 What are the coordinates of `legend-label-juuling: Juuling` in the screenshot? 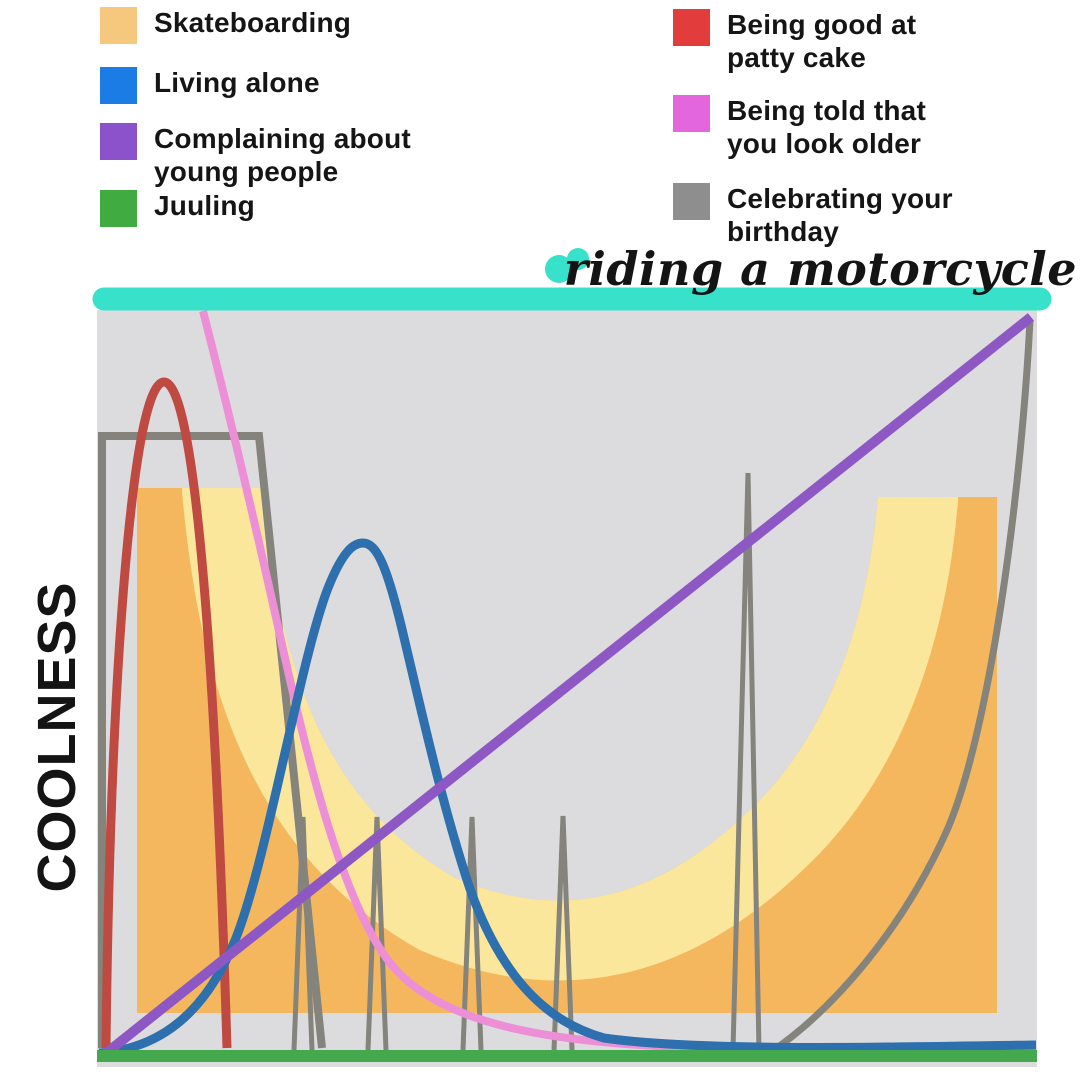 It's located at (204, 205).